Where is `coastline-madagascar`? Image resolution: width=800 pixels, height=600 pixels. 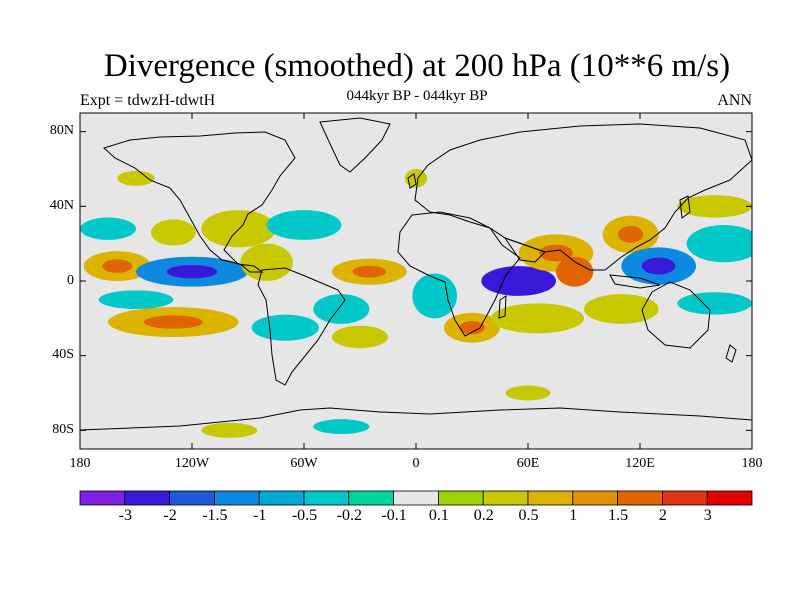 coastline-madagascar is located at coordinates (502, 307).